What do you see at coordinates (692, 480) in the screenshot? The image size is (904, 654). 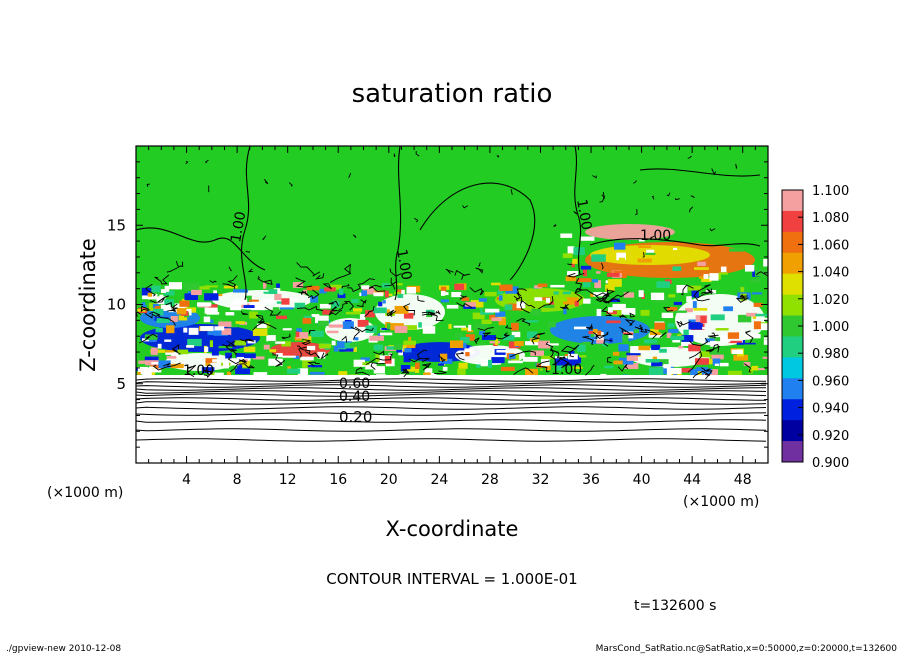 I see `x-tick-label: 44` at bounding box center [692, 480].